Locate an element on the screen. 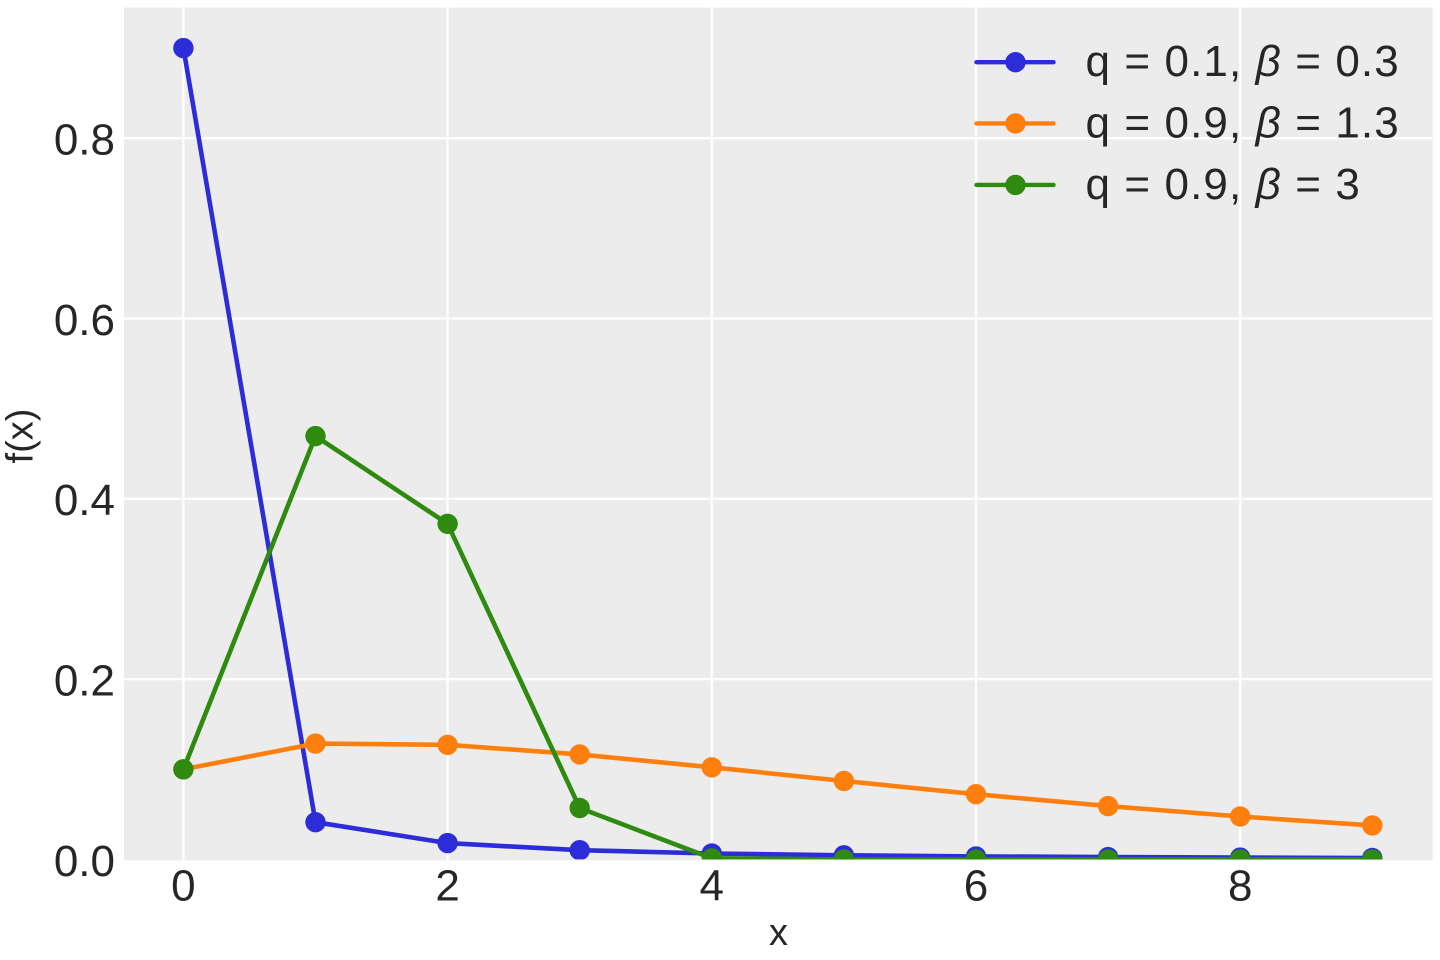  svg-text: 0.8 is located at coordinates (84, 140).